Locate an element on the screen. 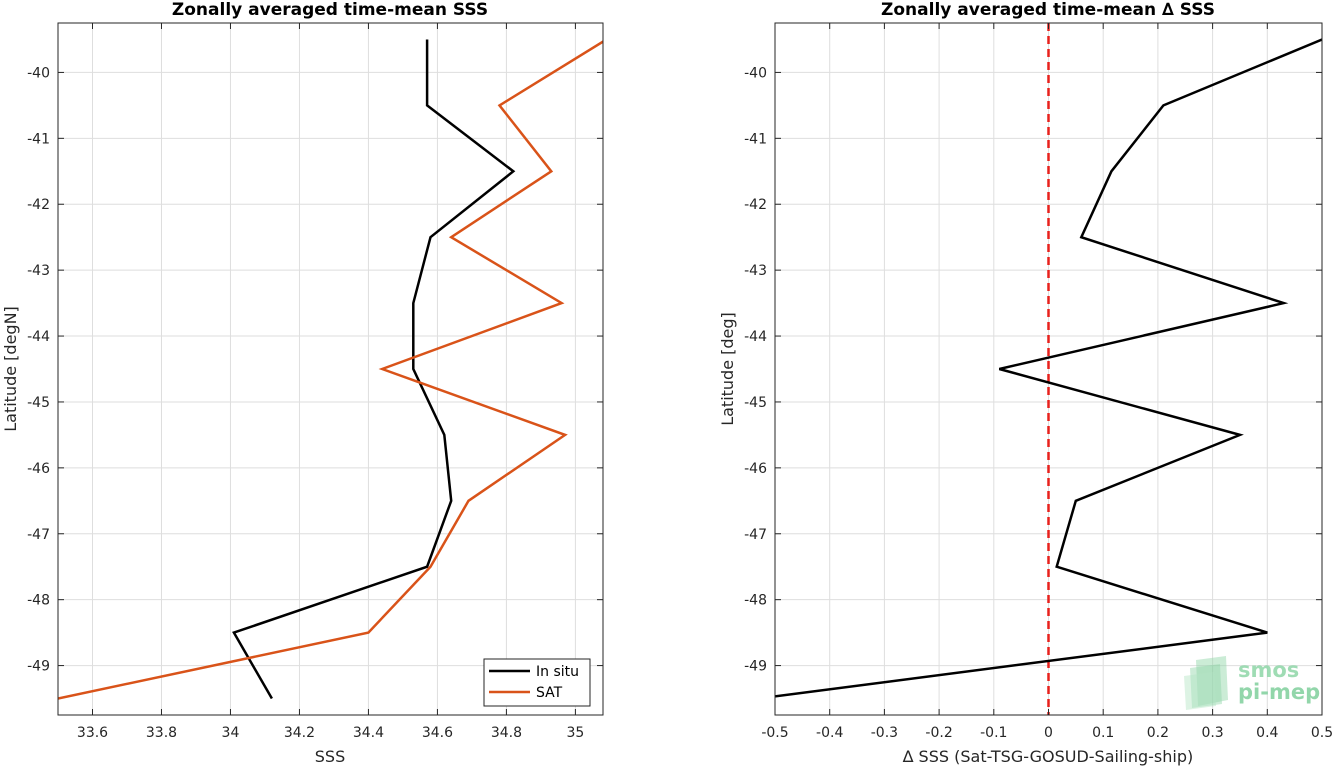 This screenshot has height=766, width=1333. x-tick-label: 0.4 is located at coordinates (1267, 733).